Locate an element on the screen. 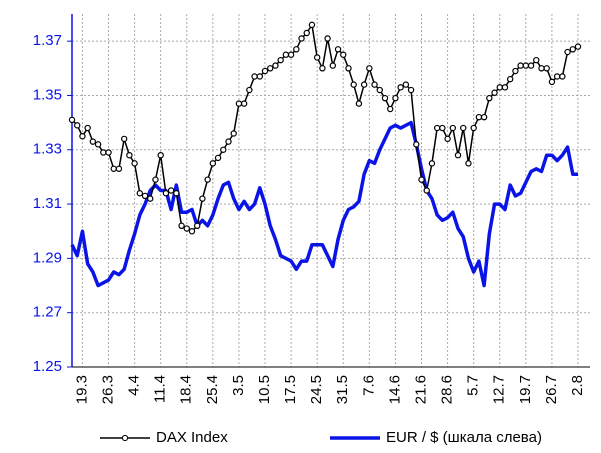  x-tick-label: 3.5 is located at coordinates (238, 385).